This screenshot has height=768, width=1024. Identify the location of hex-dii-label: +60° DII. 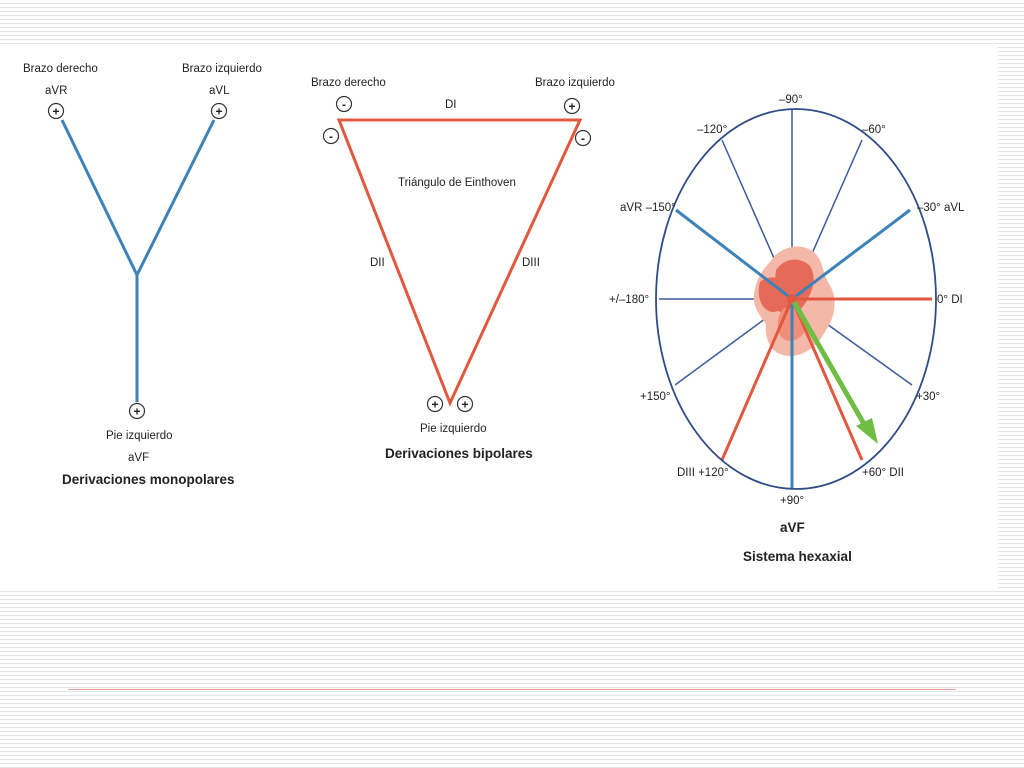
(883, 473).